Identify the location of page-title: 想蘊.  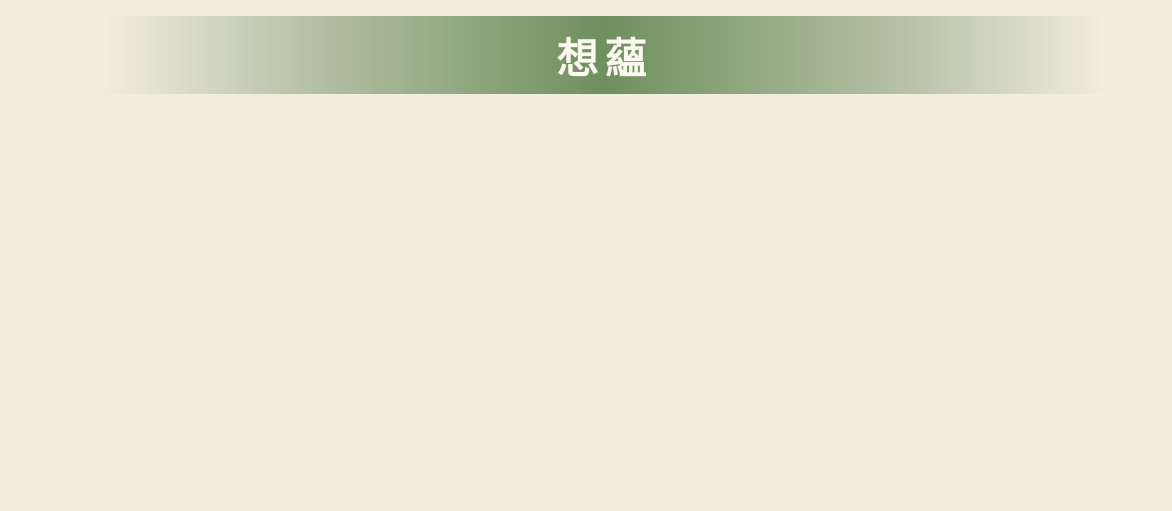
(604, 58).